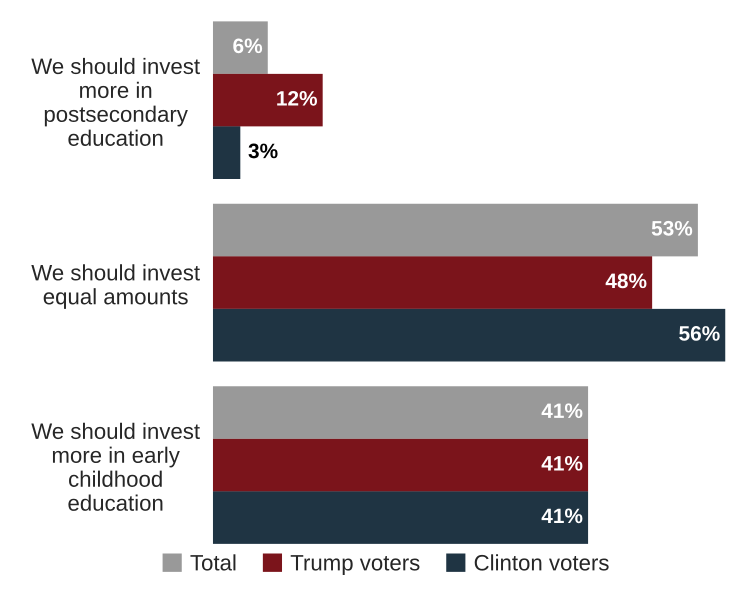 The height and width of the screenshot is (595, 729). Describe the element at coordinates (541, 562) in the screenshot. I see `legend-label: Clinton voters` at that location.